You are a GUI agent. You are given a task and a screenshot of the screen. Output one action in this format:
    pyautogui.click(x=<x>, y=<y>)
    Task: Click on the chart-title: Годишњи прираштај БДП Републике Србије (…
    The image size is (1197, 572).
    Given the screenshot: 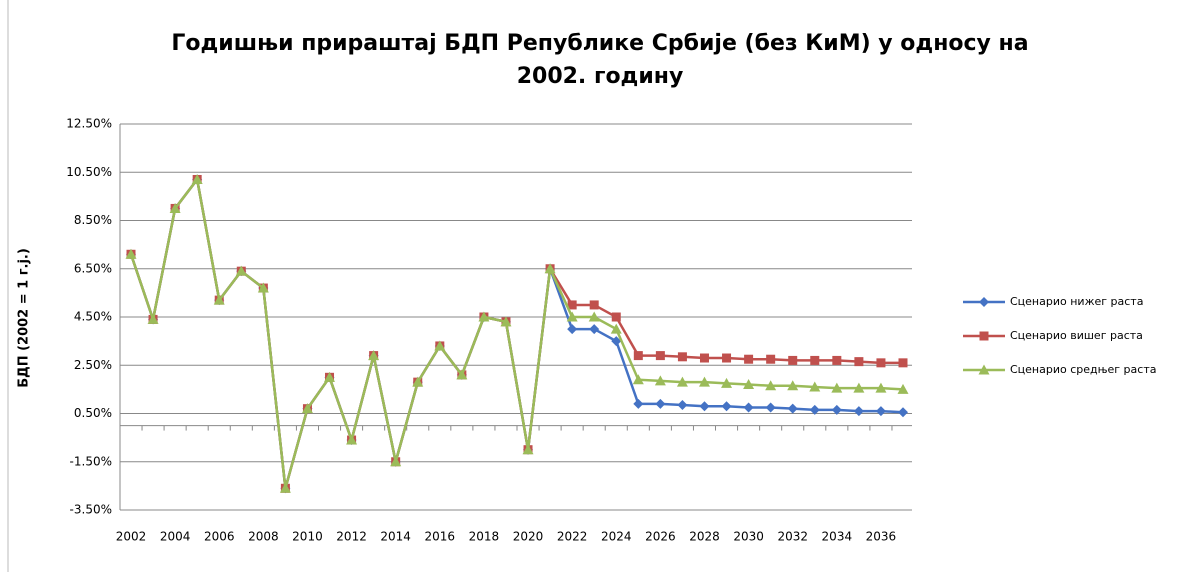 What is the action you would take?
    pyautogui.click(x=599, y=43)
    